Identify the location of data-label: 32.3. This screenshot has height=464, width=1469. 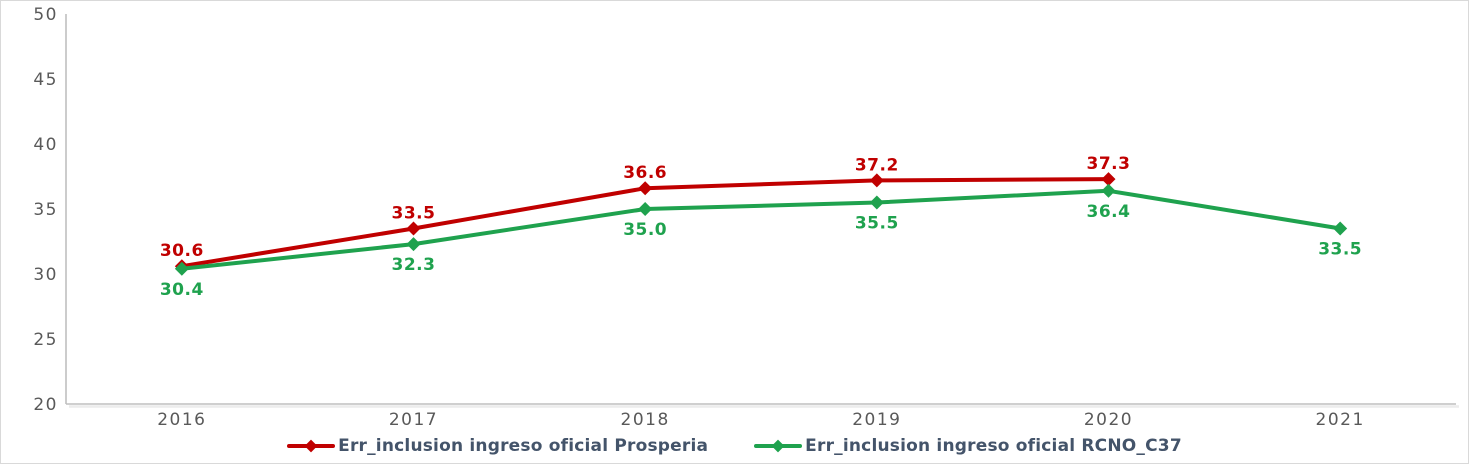
(414, 265).